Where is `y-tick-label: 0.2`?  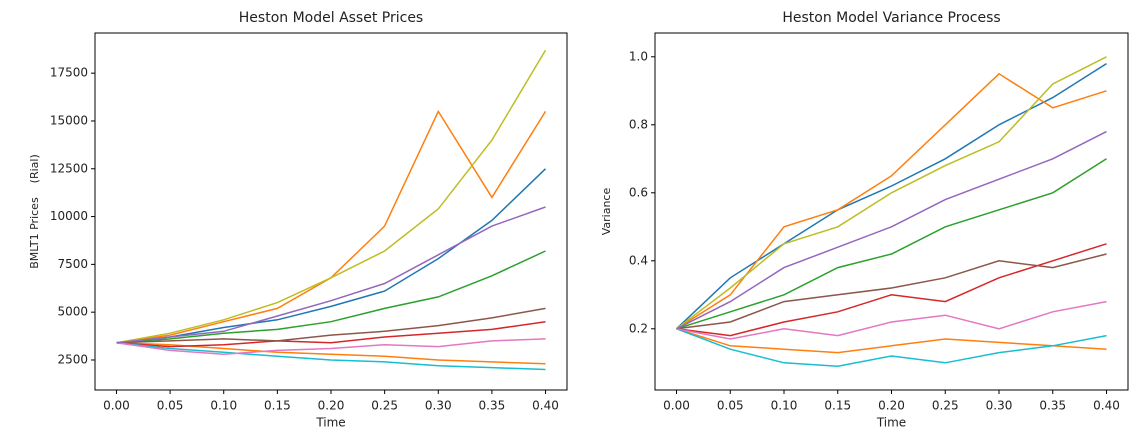
y-tick-label: 0.2 is located at coordinates (638, 328).